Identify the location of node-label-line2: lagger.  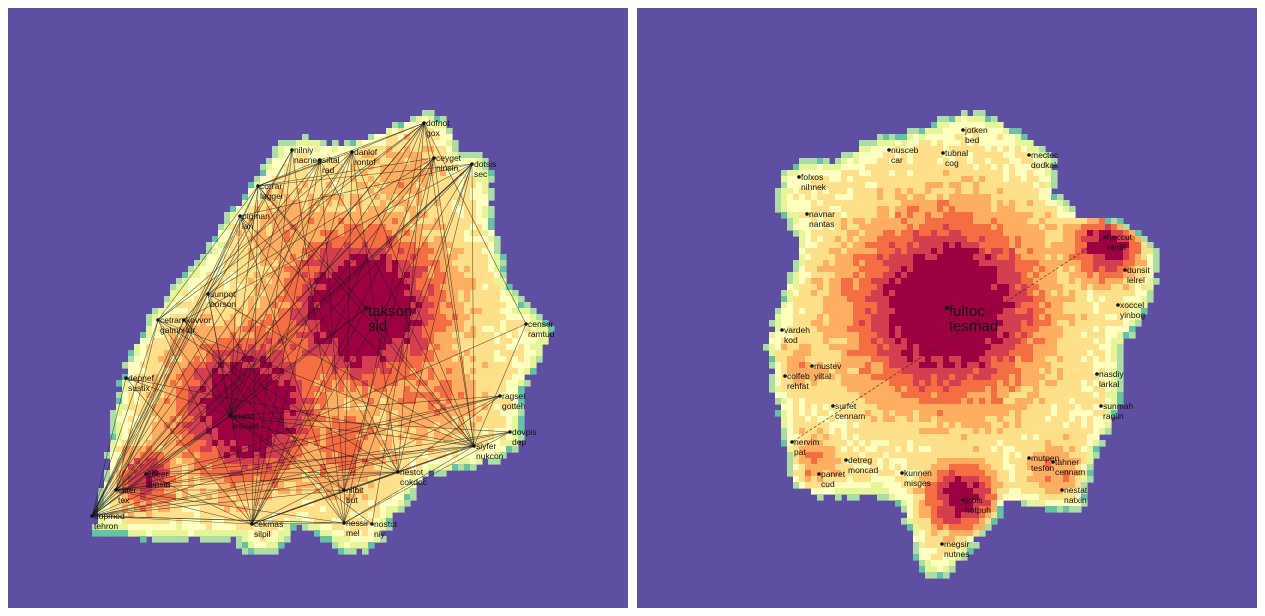
(272, 196).